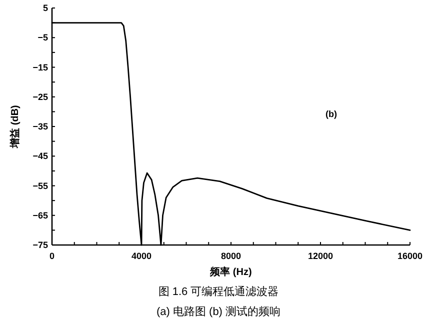  Describe the element at coordinates (230, 272) in the screenshot. I see `x-axis-title: 频率 (Hz)` at that location.